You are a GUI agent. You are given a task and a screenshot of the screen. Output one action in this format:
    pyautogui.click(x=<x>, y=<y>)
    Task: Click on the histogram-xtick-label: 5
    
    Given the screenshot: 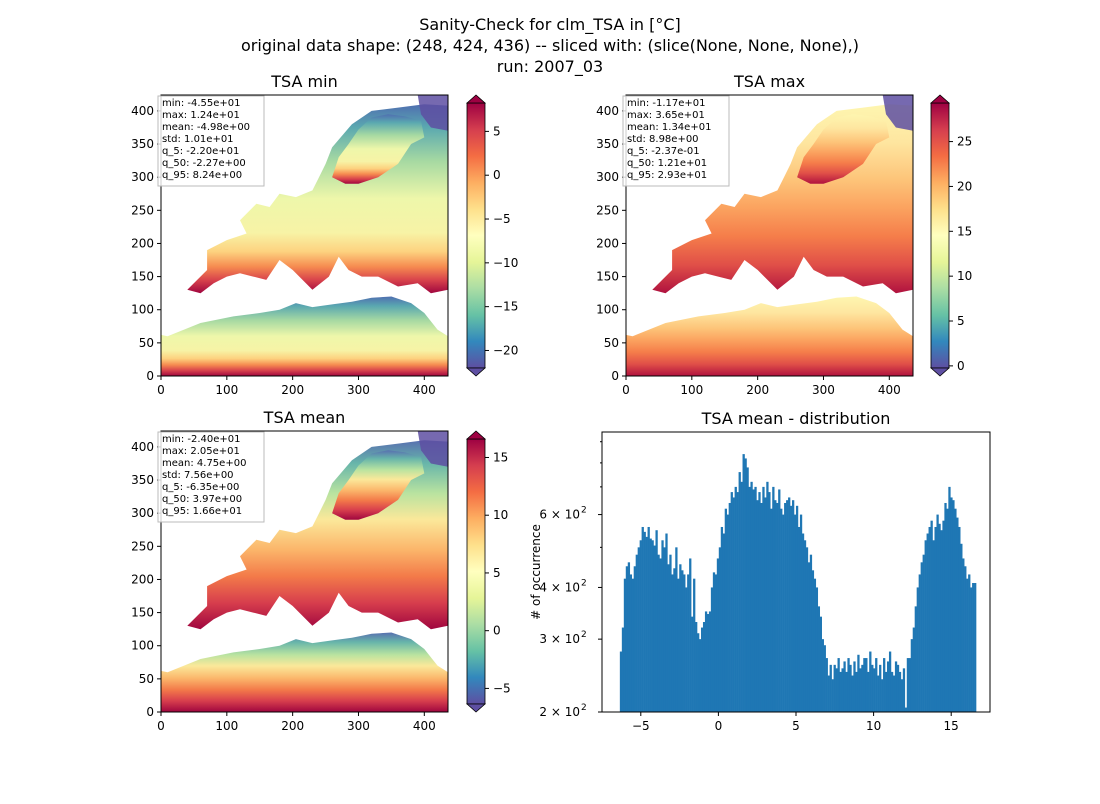 What is the action you would take?
    pyautogui.click(x=796, y=726)
    